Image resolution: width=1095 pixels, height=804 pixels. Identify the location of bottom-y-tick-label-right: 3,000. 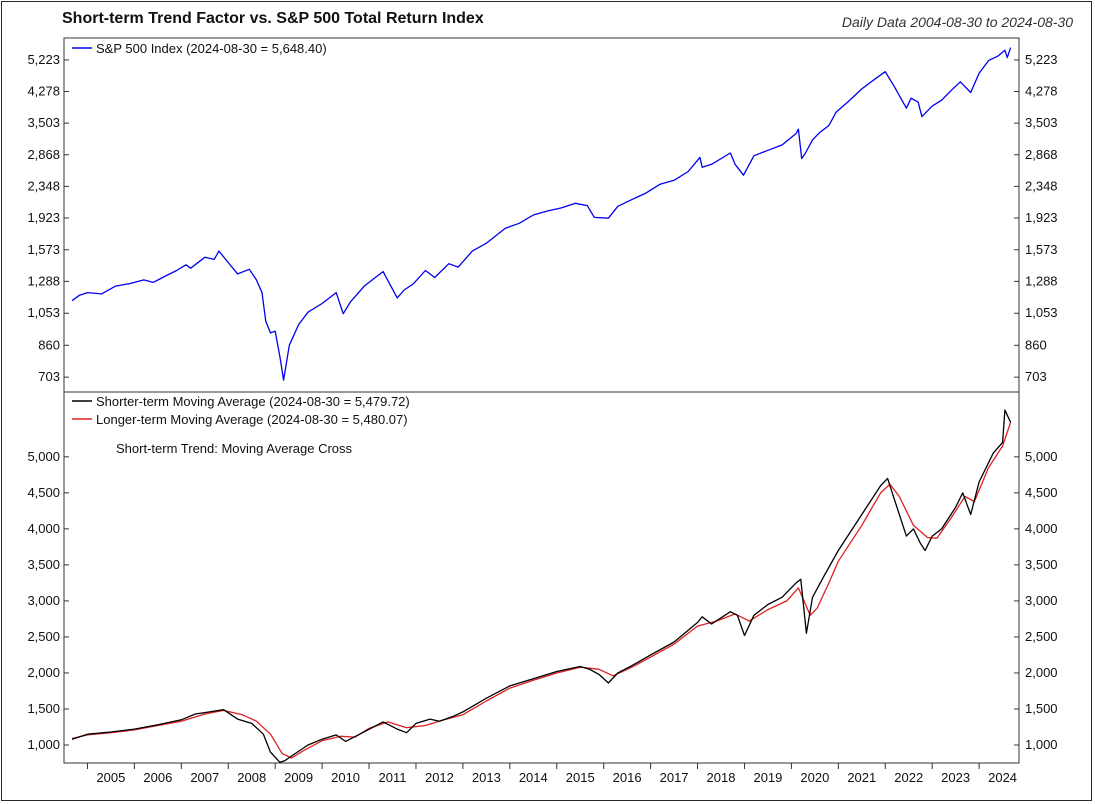
(1041, 600).